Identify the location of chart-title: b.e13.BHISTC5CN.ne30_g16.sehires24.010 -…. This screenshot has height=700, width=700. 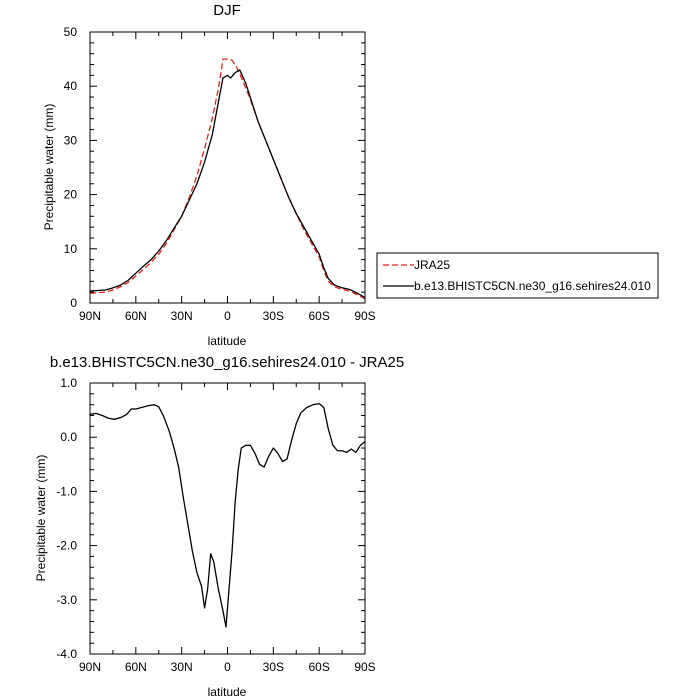
(227, 362).